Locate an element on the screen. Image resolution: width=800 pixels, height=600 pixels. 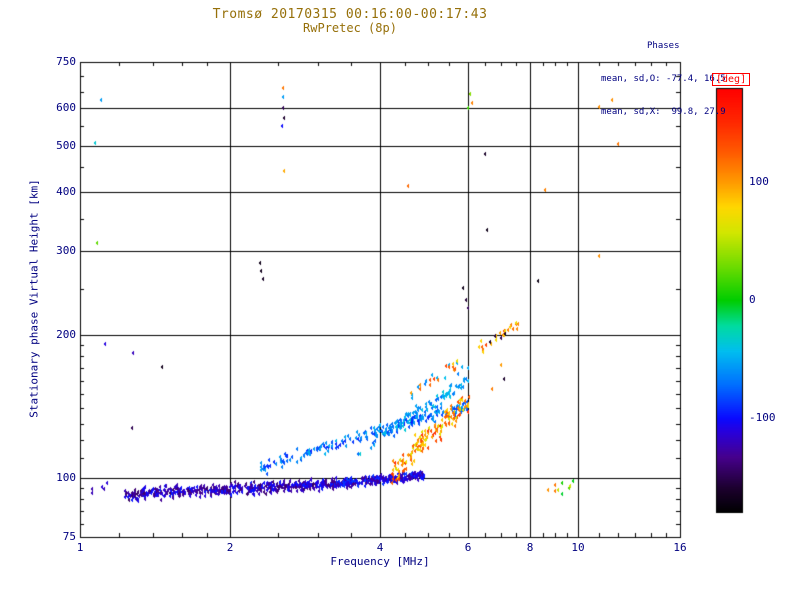
chart-subtitle: RwPretec (8p) is located at coordinates (350, 28).